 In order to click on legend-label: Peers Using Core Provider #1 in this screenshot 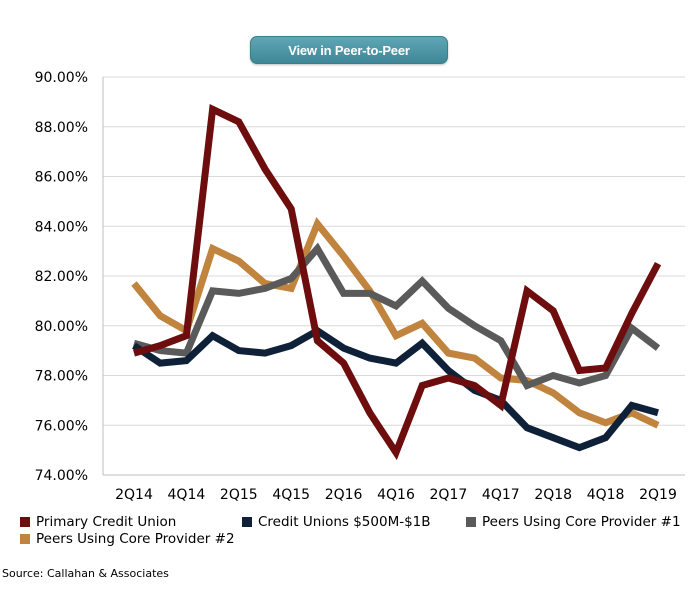, I will do `click(581, 522)`.